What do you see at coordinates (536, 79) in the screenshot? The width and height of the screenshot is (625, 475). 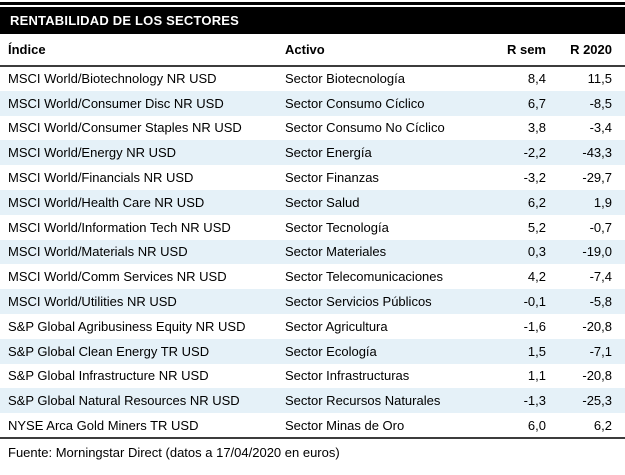 I see `cell-r-sem: 8,4` at bounding box center [536, 79].